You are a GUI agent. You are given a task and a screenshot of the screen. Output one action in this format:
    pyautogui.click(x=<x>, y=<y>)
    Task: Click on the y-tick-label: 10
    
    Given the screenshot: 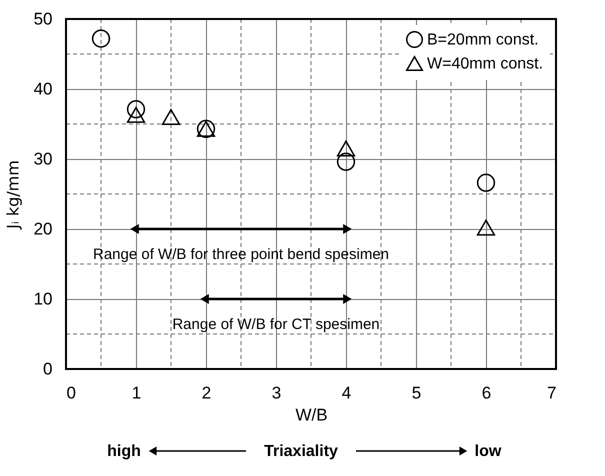 What is the action you would take?
    pyautogui.click(x=43, y=299)
    